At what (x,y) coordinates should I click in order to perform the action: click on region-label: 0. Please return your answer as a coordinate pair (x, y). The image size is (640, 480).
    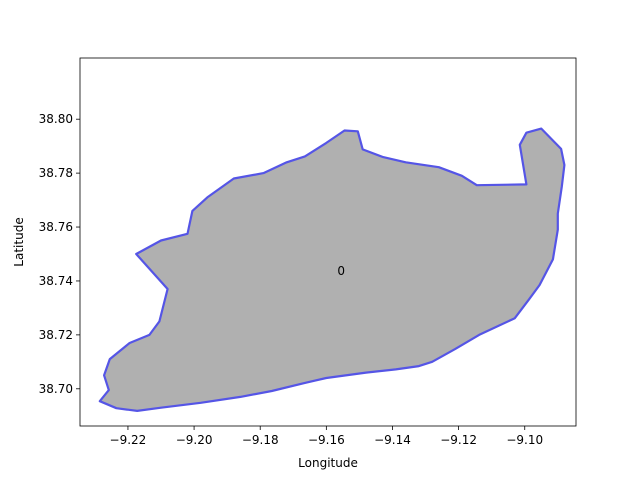
    Looking at the image, I should click on (341, 271).